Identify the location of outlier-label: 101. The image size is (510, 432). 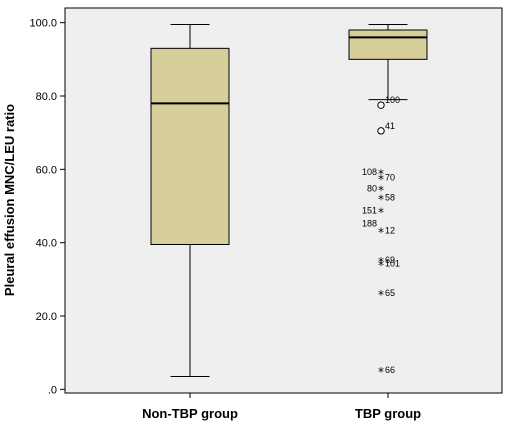
(392, 264).